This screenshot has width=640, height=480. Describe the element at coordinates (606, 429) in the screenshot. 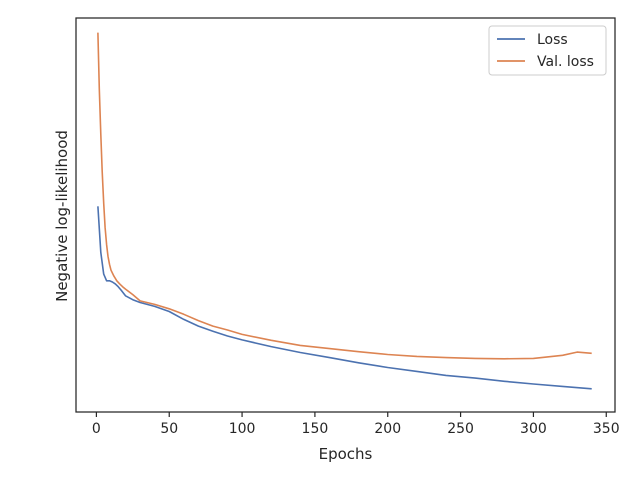

I see `x-tick-label: 350` at that location.